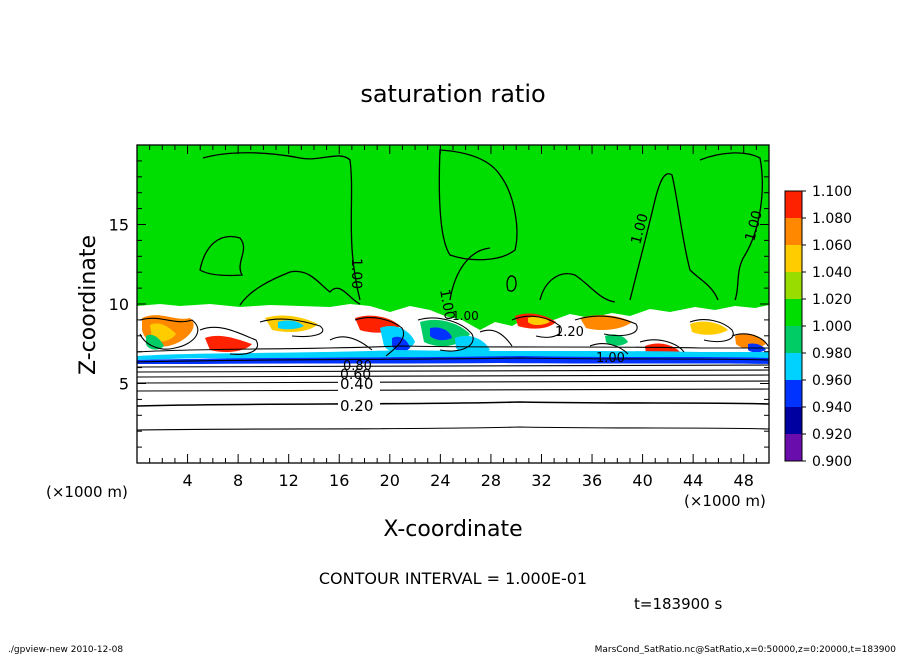 Image resolution: width=904 pixels, height=654 pixels. I want to click on x-tick-label: 28, so click(491, 480).